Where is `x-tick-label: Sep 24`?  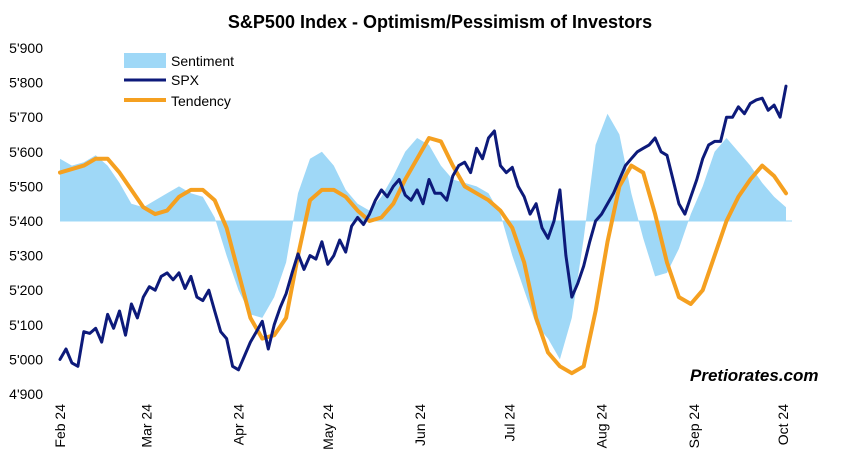
x-tick-label: Sep 24 is located at coordinates (694, 426).